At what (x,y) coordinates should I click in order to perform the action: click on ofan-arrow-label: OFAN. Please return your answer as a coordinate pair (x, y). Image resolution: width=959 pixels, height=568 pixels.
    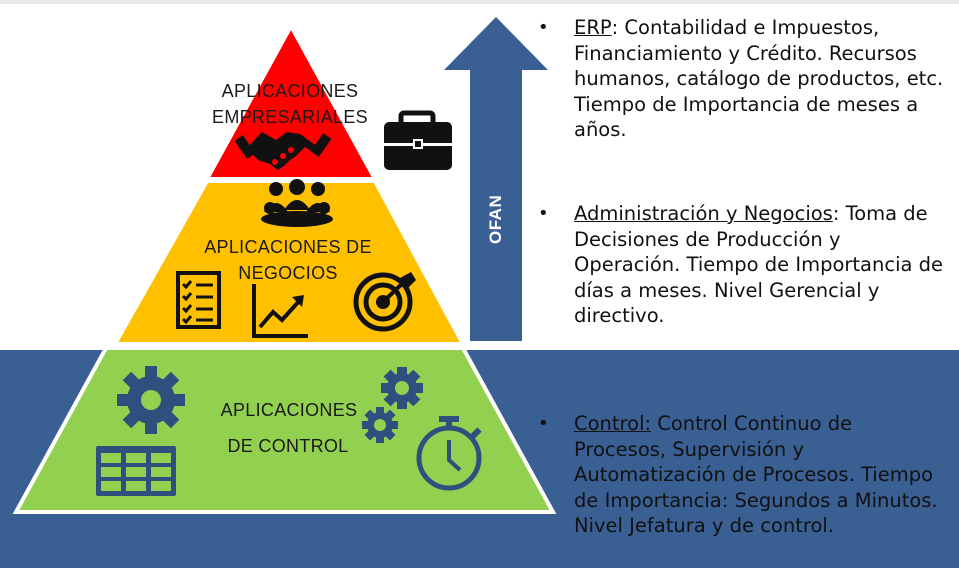
    Looking at the image, I should click on (495, 219).